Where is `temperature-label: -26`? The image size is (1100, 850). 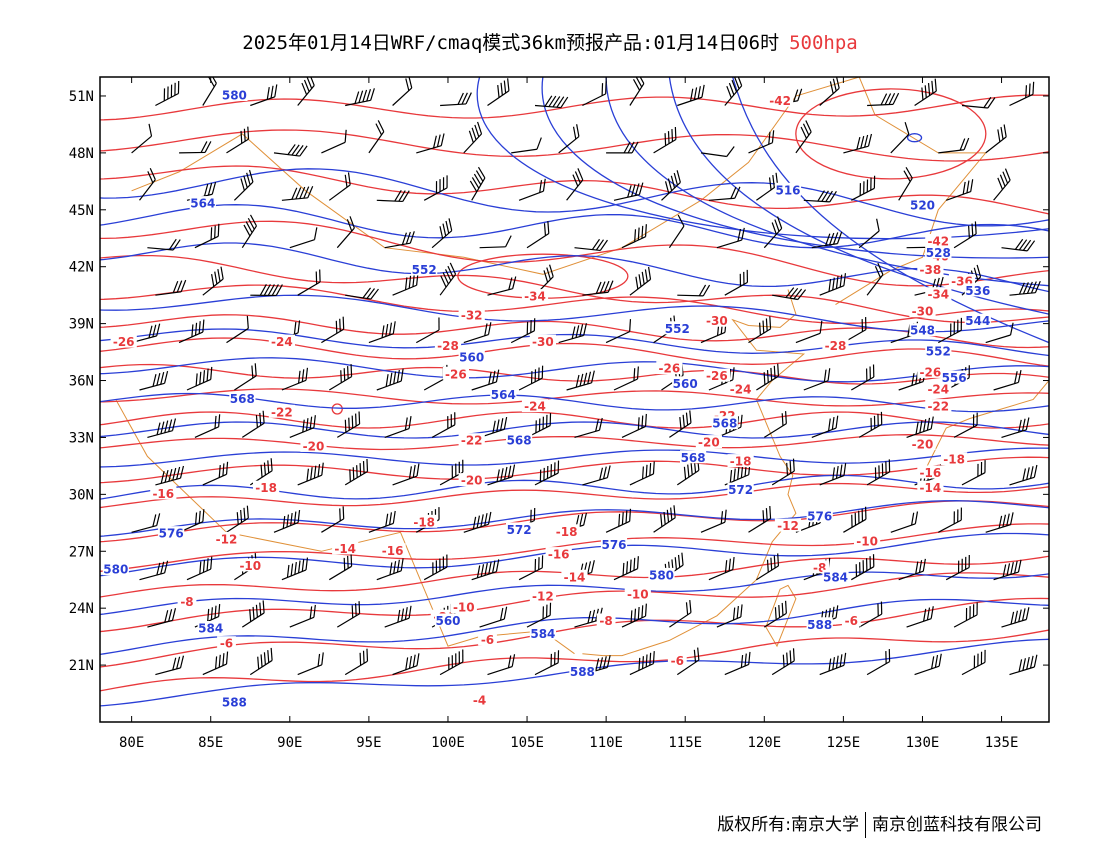
temperature-label: -26 is located at coordinates (931, 372).